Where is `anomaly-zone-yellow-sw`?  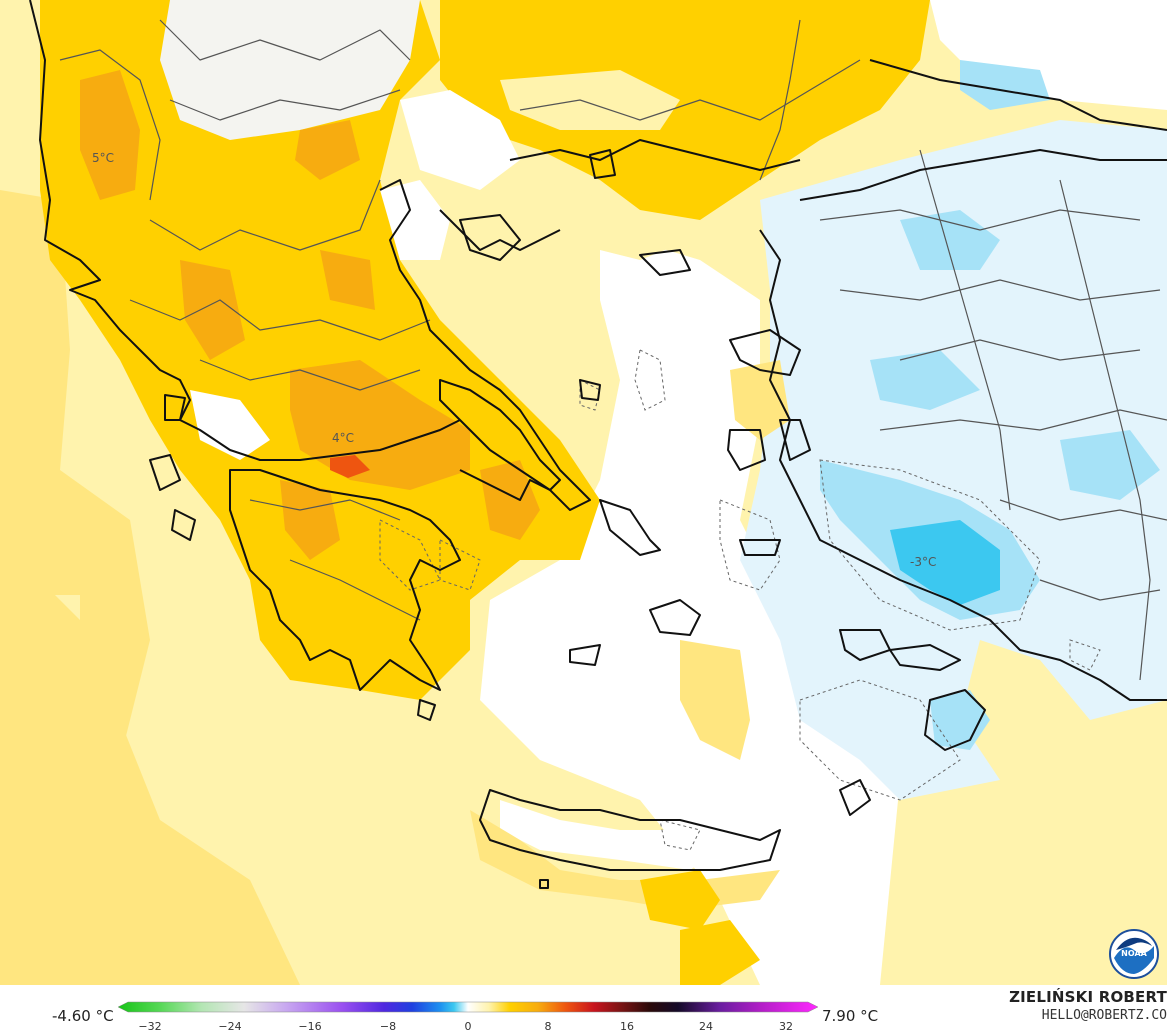 anomaly-zone-yellow-sw is located at coordinates (80, 845).